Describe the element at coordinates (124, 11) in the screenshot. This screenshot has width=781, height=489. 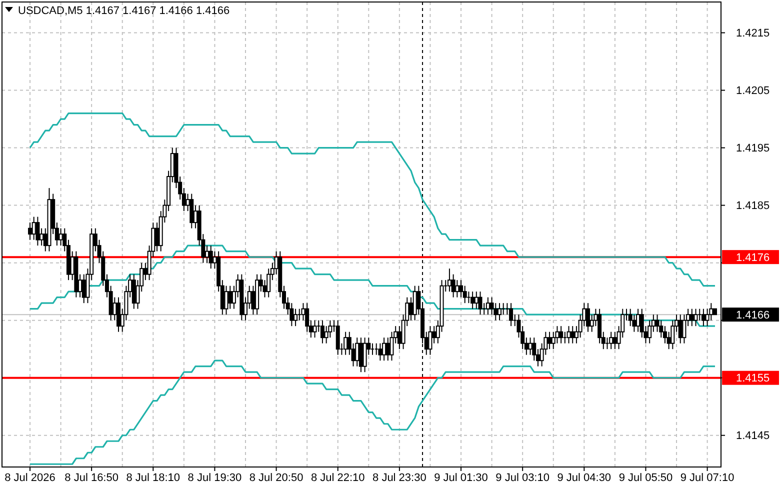
I see `chart-title: USDCAD,M5 1.4167 1.4167 1.4166 1.4166` at that location.